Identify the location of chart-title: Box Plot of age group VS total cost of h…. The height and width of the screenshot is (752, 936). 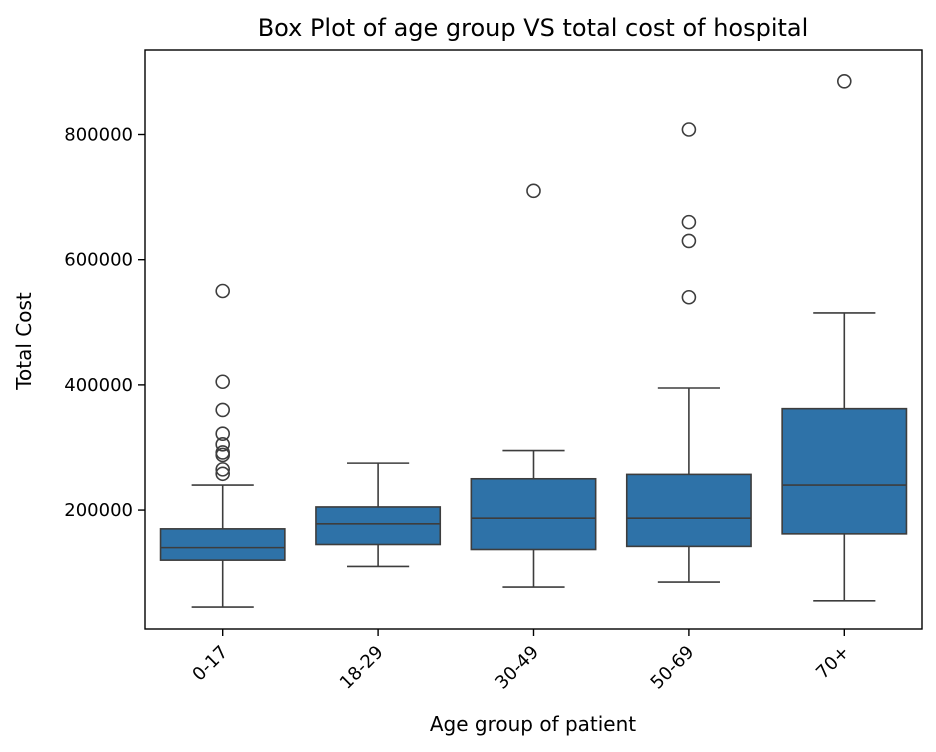
(533, 28).